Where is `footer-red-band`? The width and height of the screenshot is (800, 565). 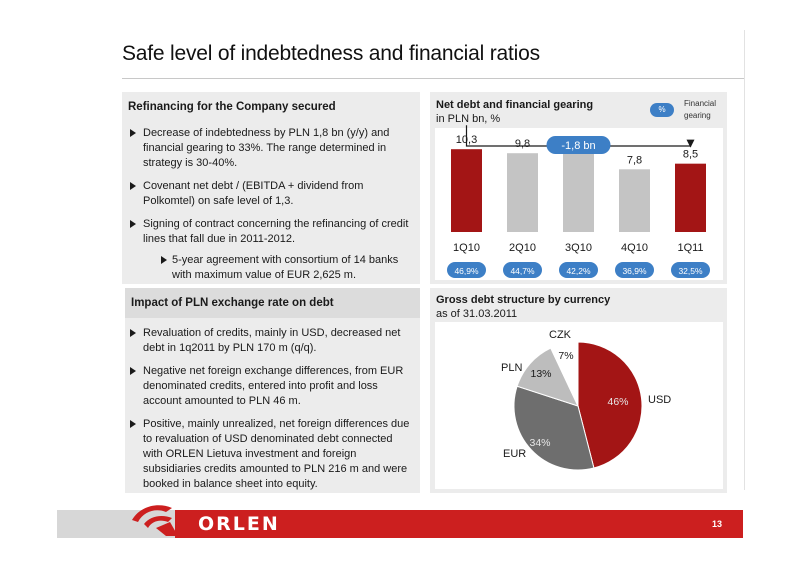
footer-red-band is located at coordinates (380, 524).